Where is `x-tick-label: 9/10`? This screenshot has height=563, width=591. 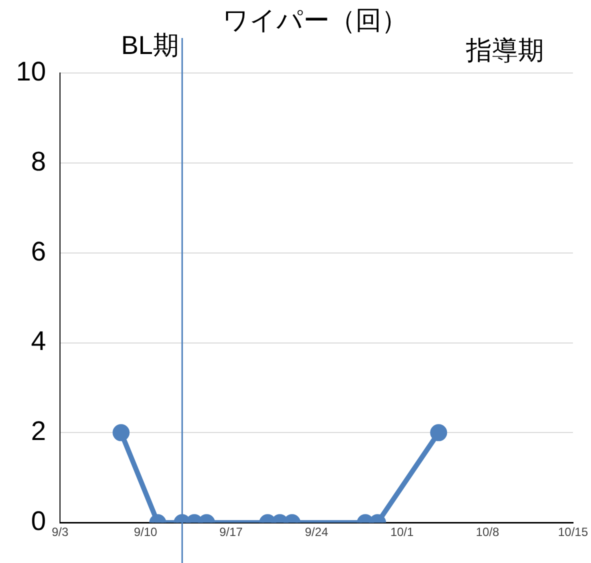 x-tick-label: 9/10 is located at coordinates (146, 532).